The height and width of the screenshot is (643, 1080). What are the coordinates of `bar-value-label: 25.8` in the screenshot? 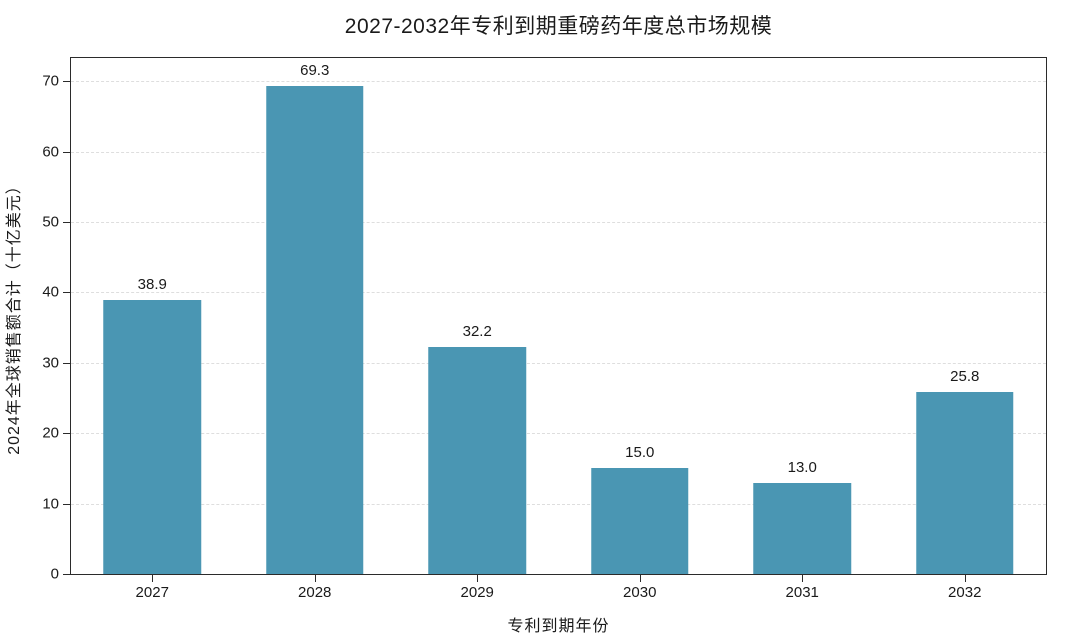 It's located at (965, 377).